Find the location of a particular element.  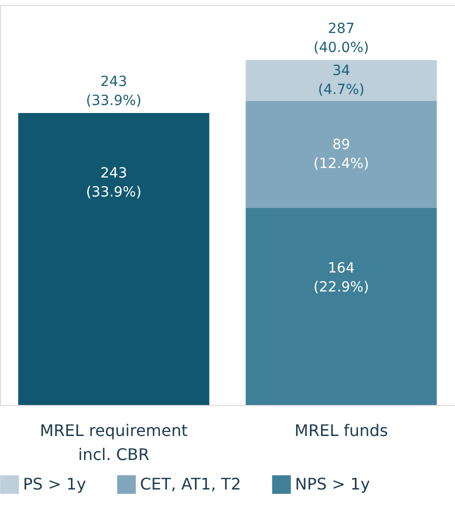

x-tick-label: MREL requirement incl. CBR is located at coordinates (114, 442).